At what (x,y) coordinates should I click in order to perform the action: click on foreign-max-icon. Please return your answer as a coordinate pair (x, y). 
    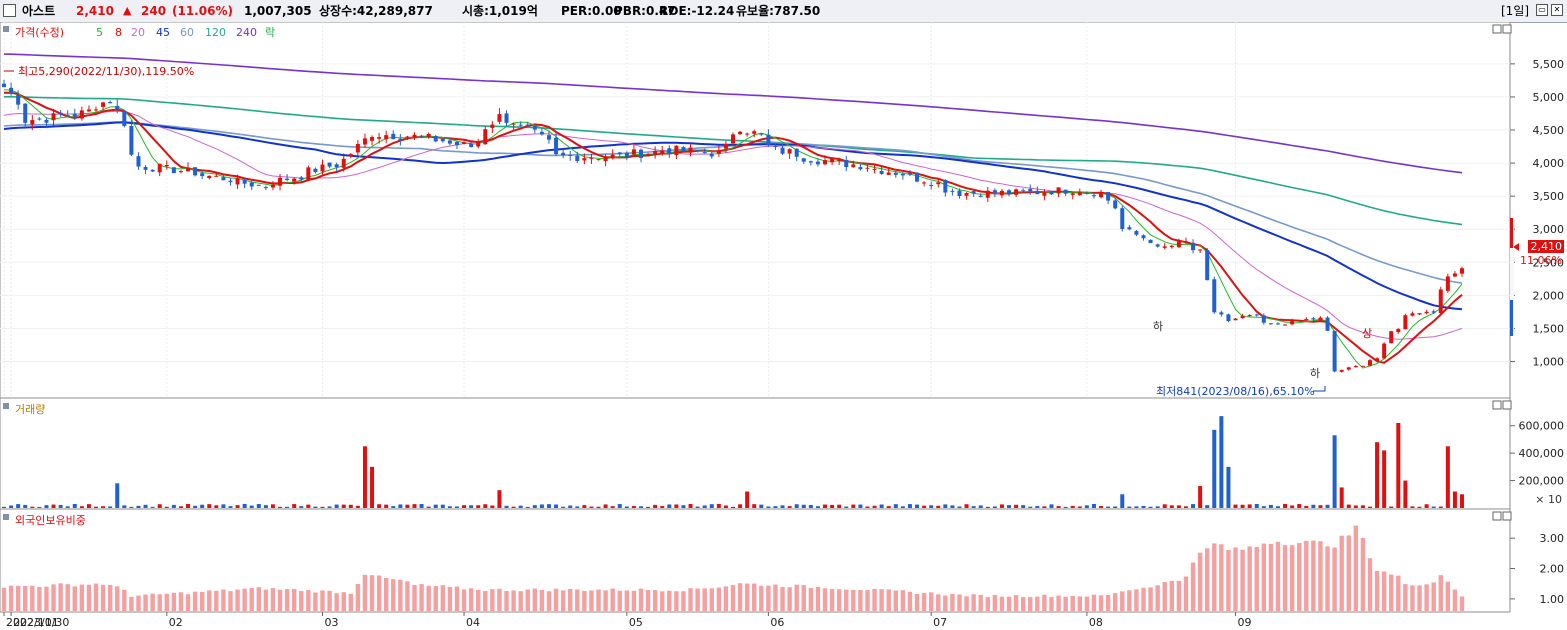
    Looking at the image, I should click on (1497, 516).